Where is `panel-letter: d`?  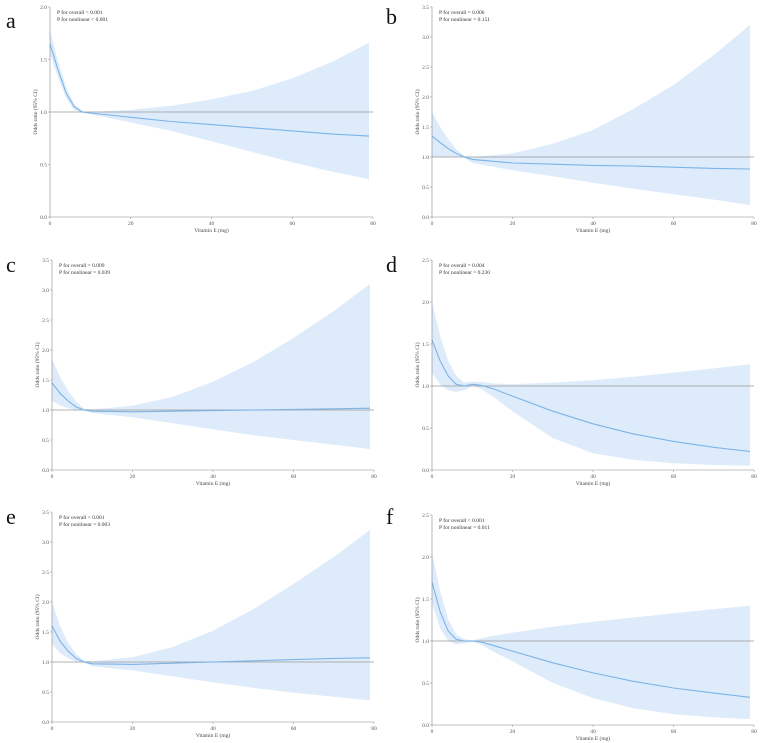
panel-letter: d is located at coordinates (391, 264).